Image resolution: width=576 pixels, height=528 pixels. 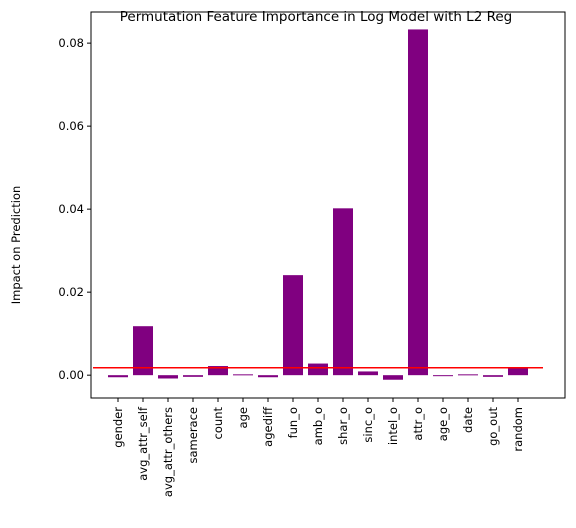 What do you see at coordinates (168, 377) in the screenshot?
I see `bar-avg_attr_others` at bounding box center [168, 377].